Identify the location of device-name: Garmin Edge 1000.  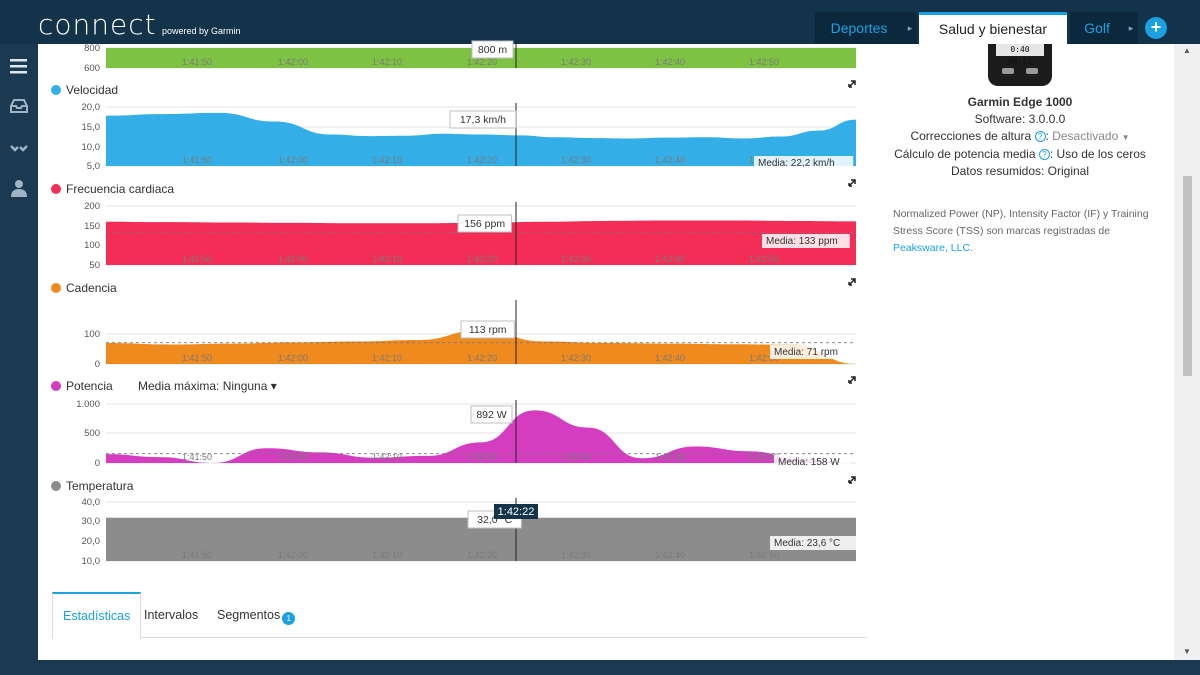
(1020, 102).